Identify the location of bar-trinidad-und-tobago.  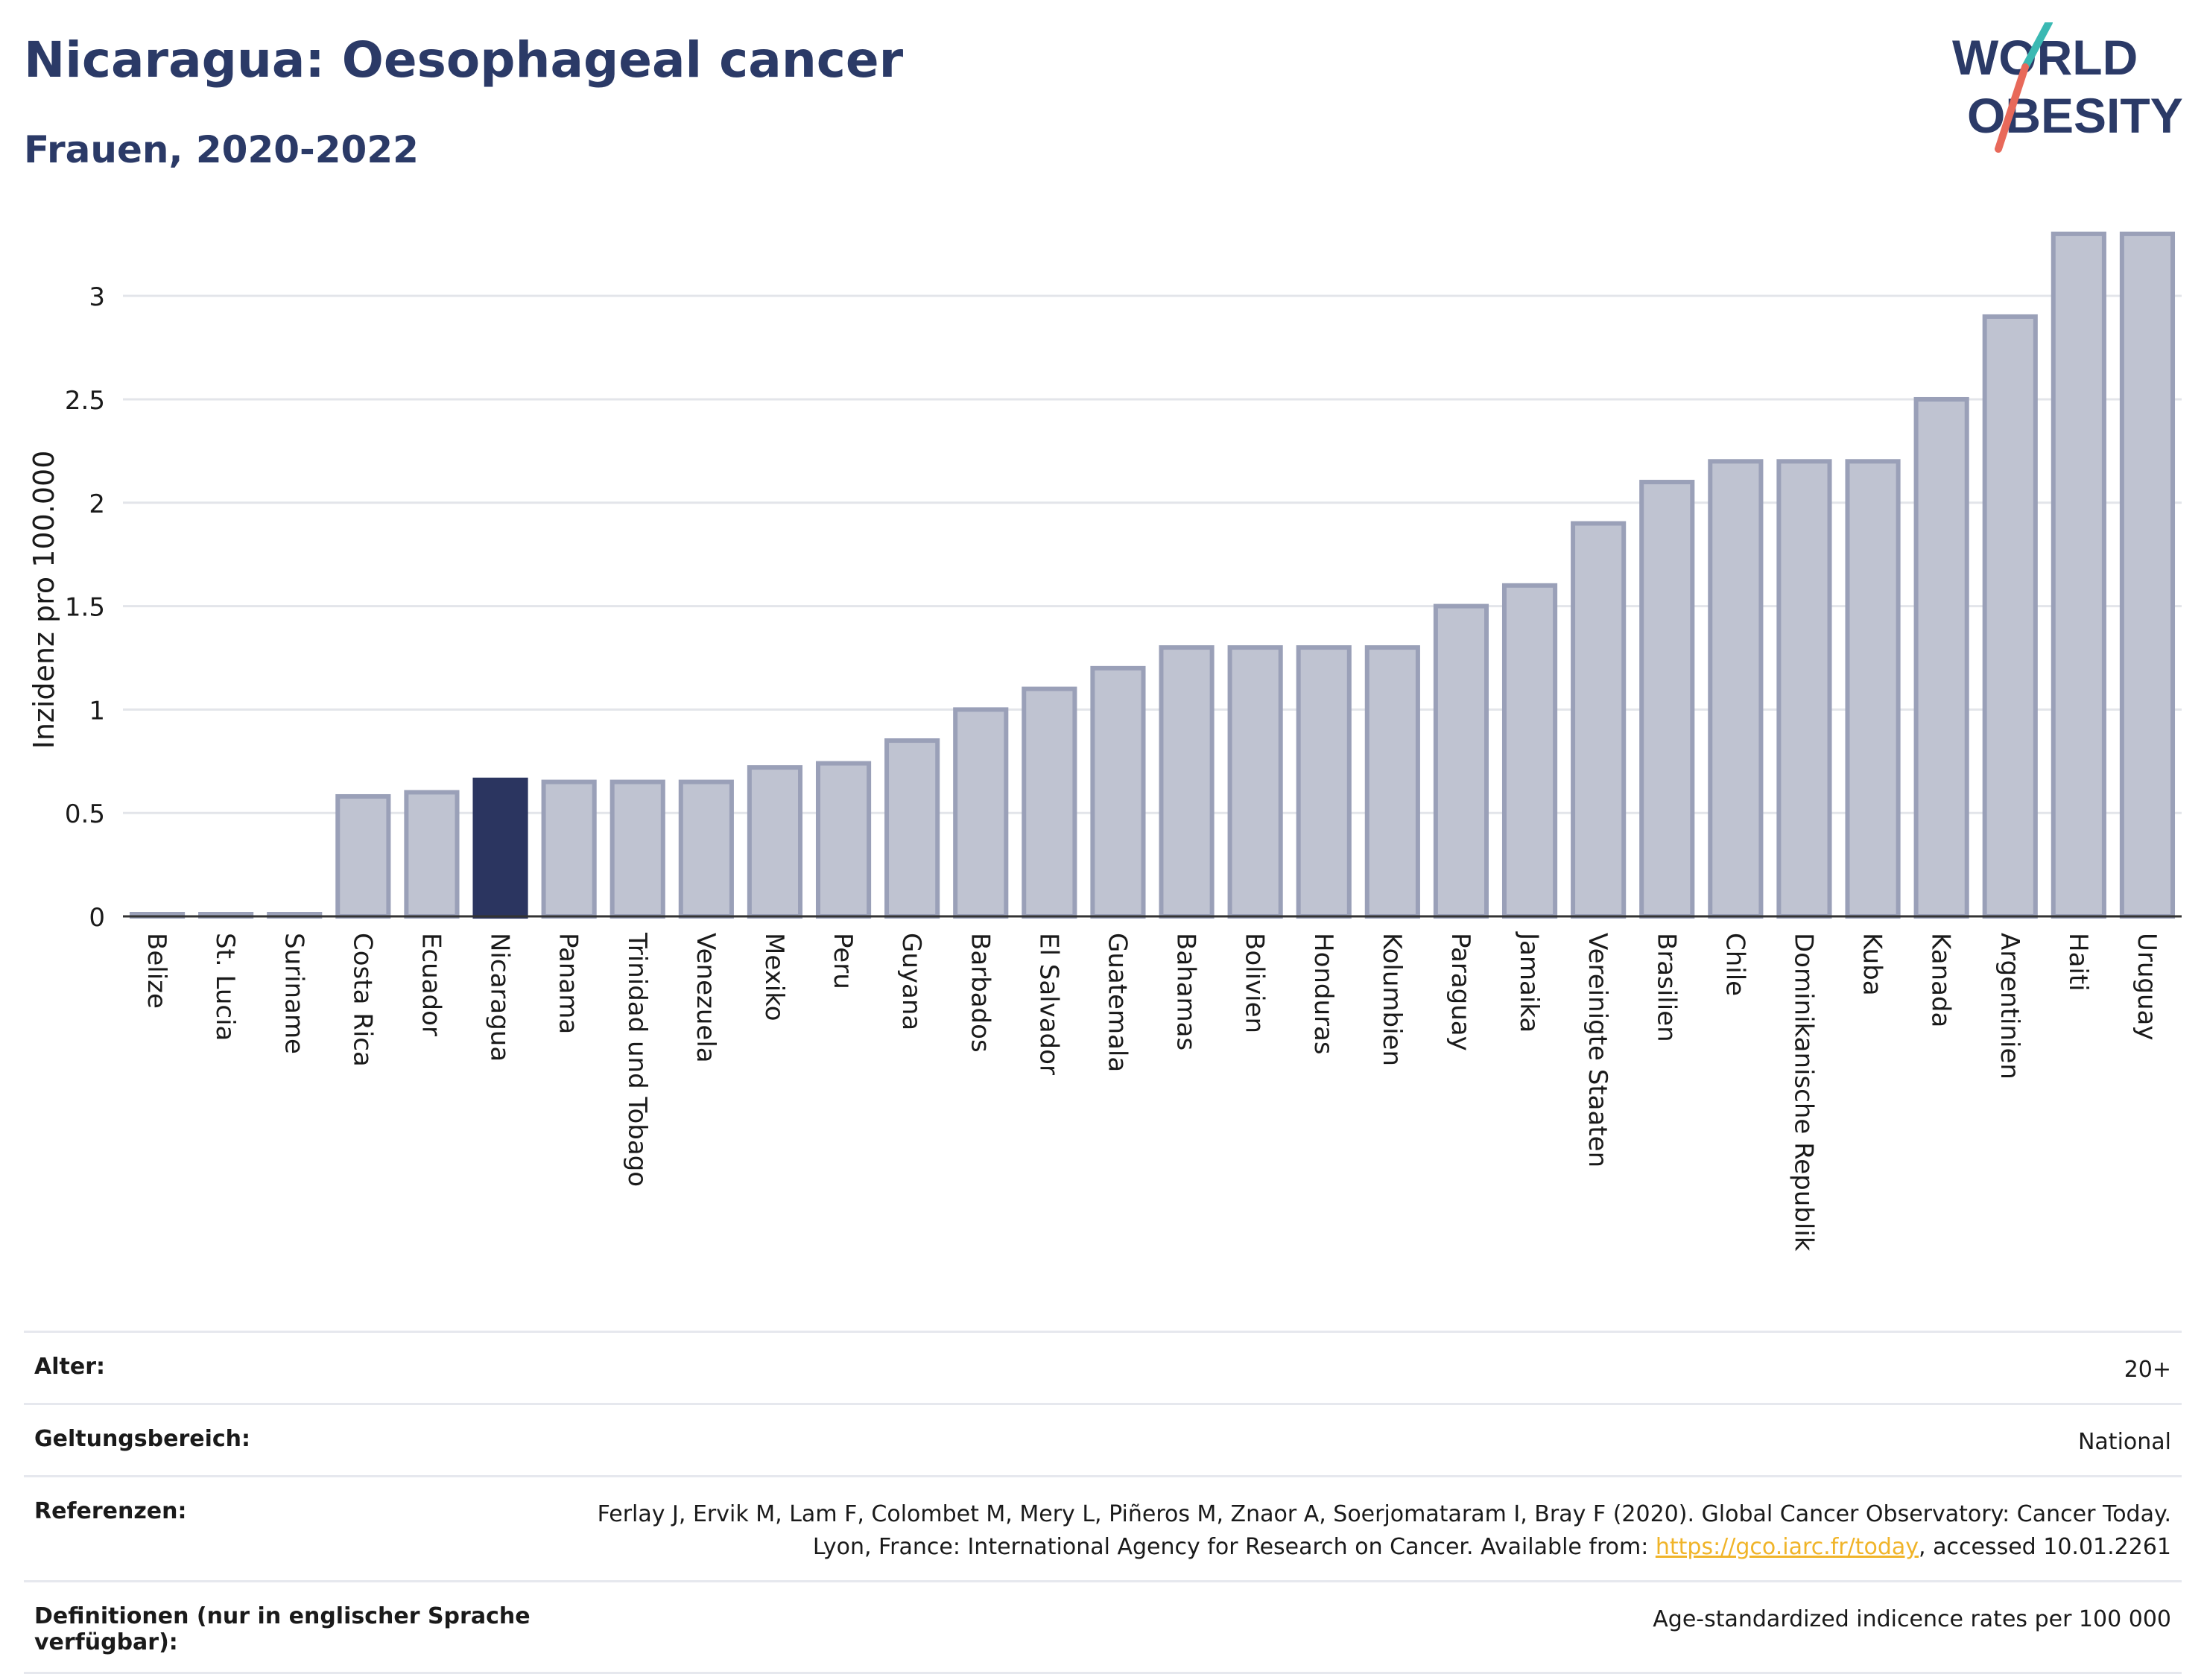
(637, 849).